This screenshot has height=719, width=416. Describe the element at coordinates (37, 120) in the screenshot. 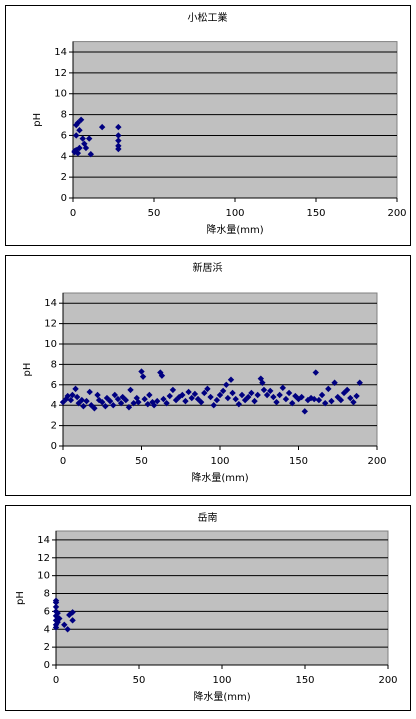

I see `y-axis-label: pH` at that location.